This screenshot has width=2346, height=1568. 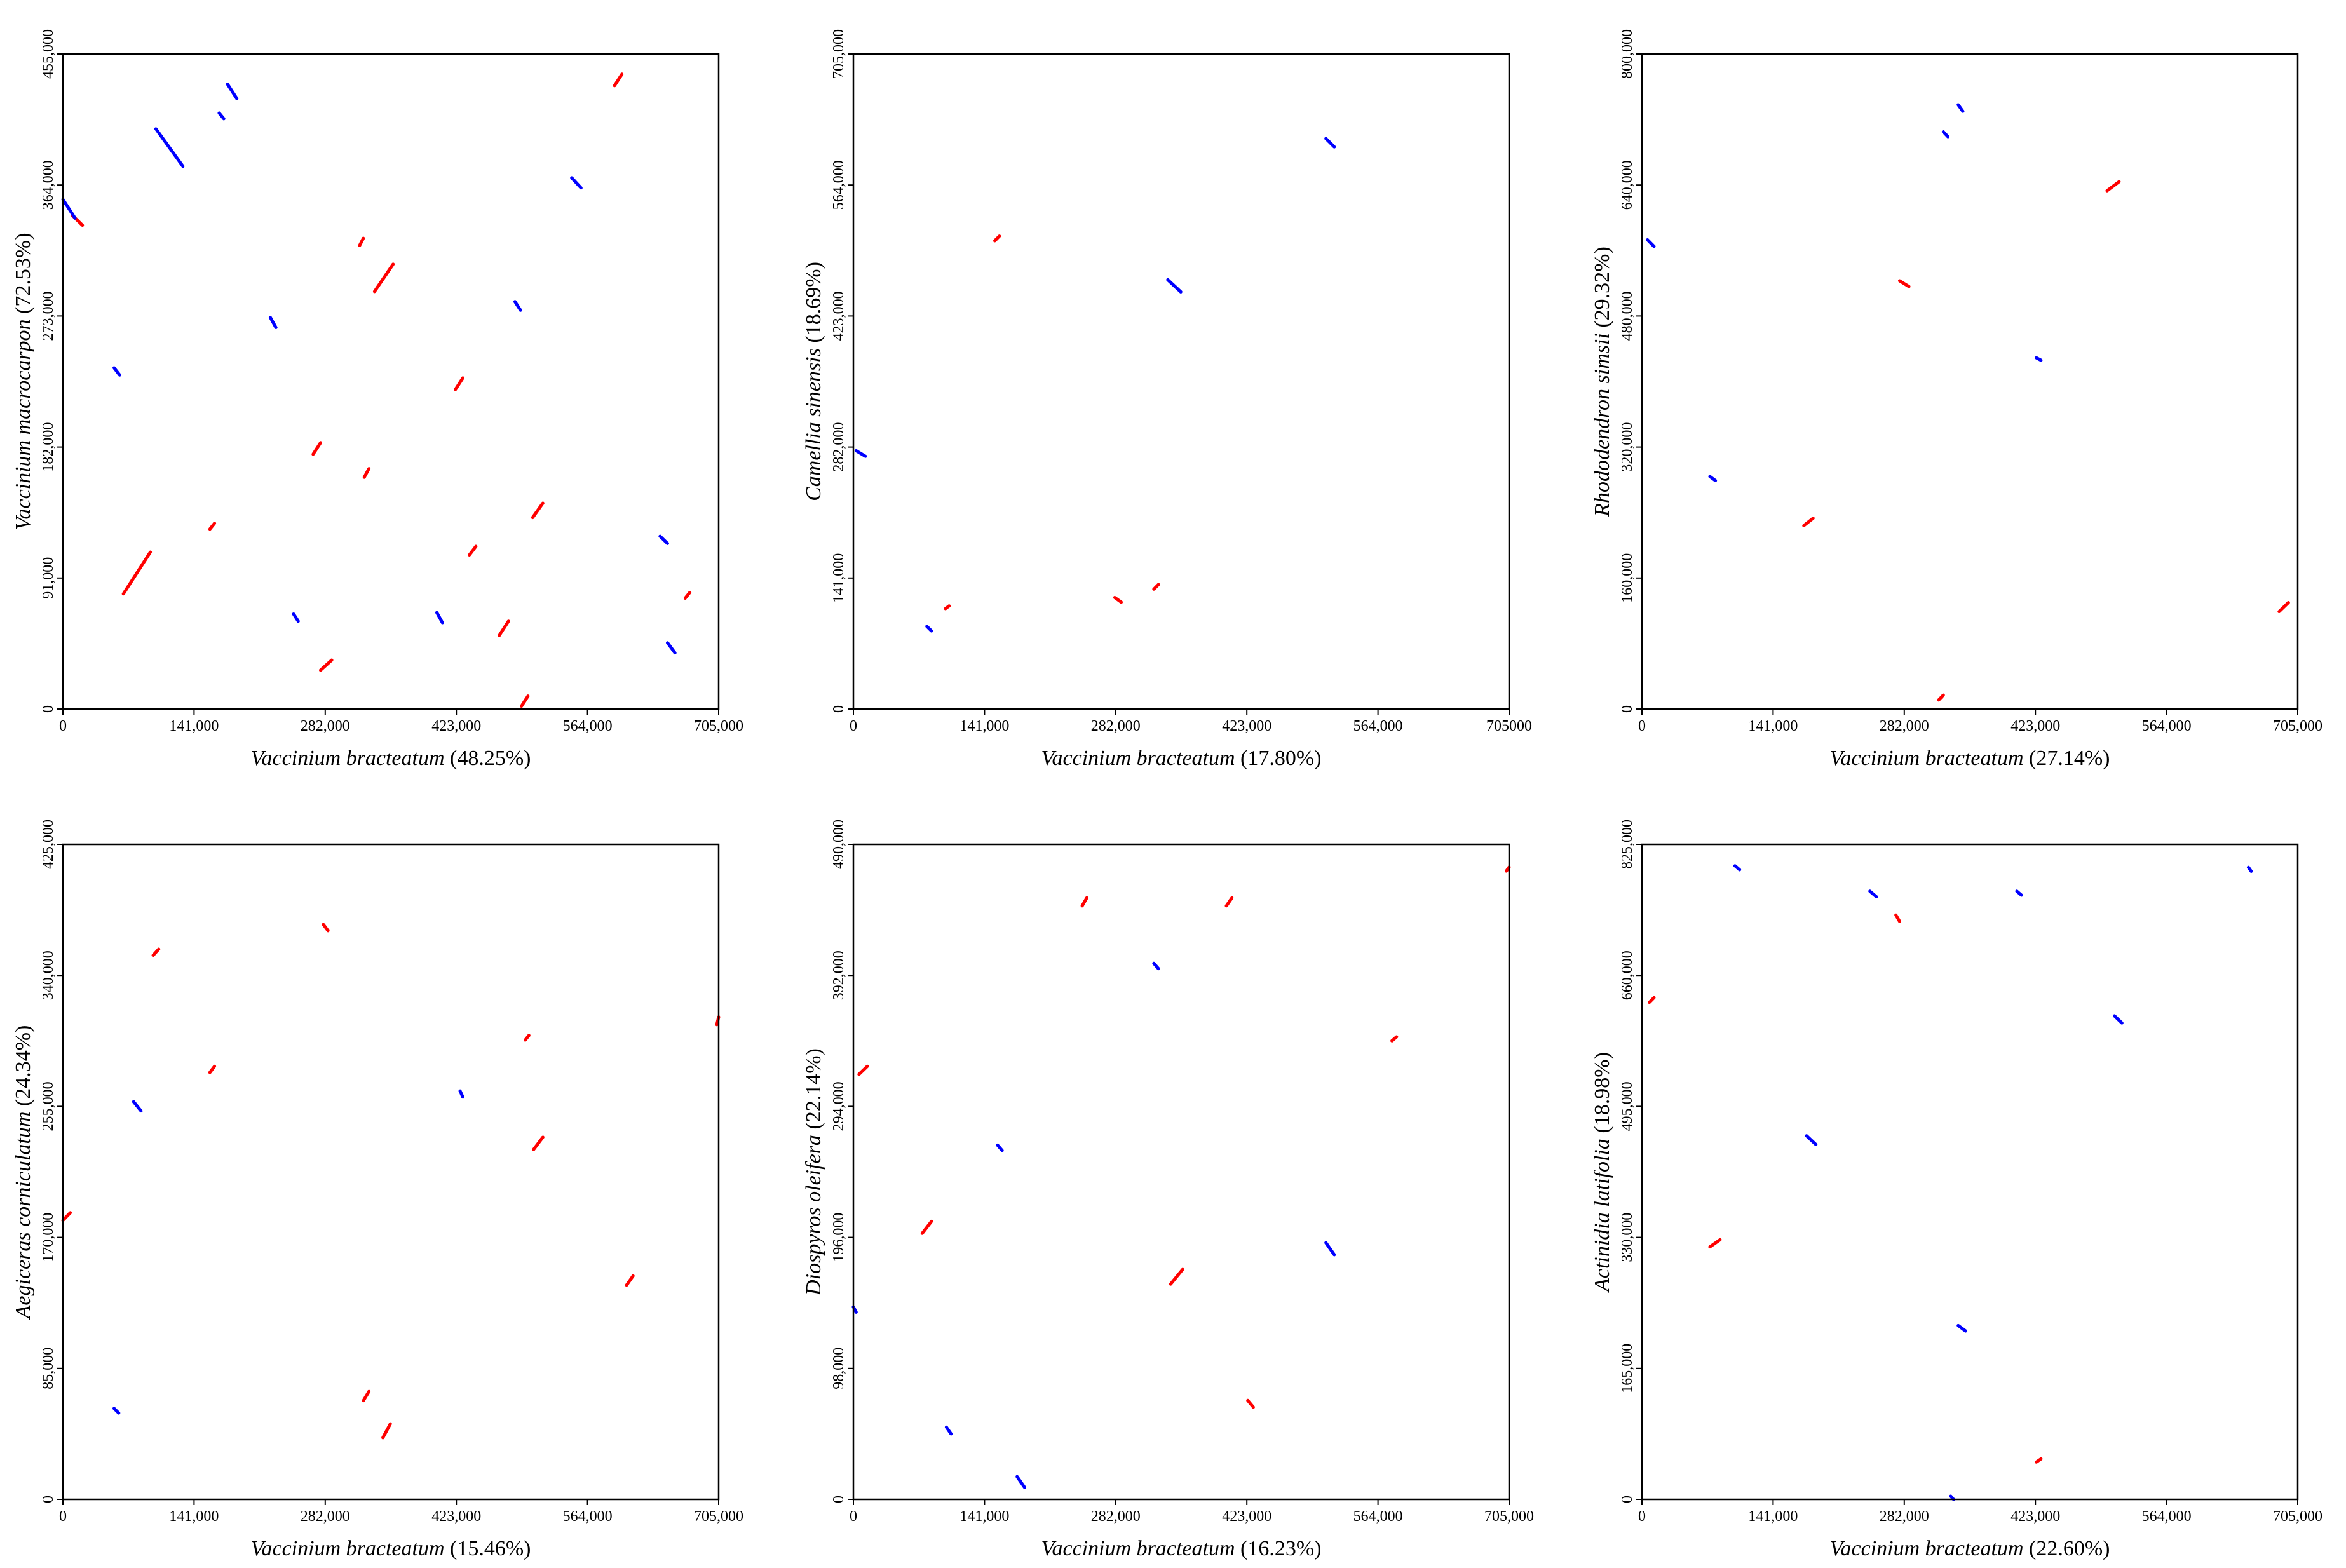 What do you see at coordinates (1628, 185) in the screenshot?
I see `y-tick-label: 640,000` at bounding box center [1628, 185].